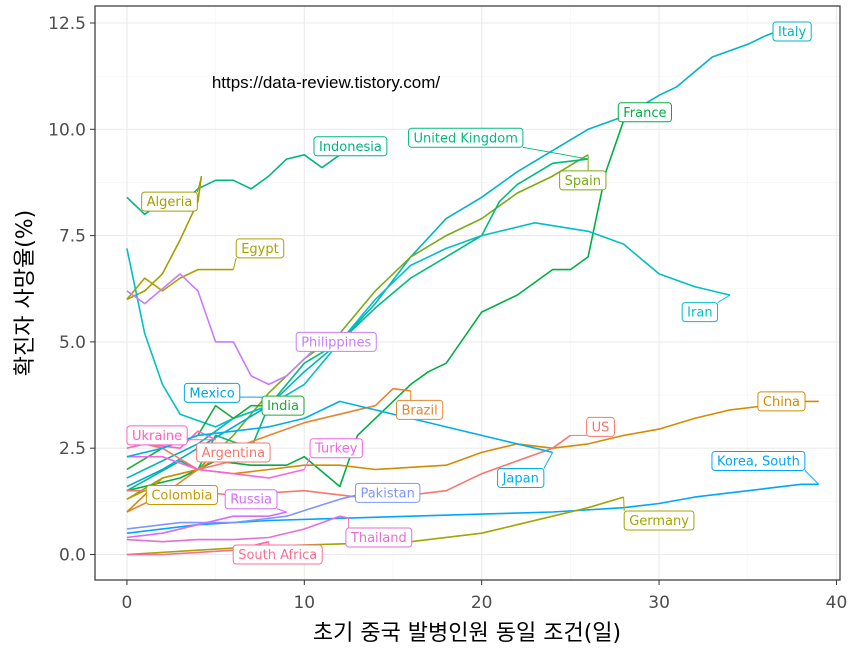 The height and width of the screenshot is (651, 858). I want to click on series-line-brazil, so click(268, 450).